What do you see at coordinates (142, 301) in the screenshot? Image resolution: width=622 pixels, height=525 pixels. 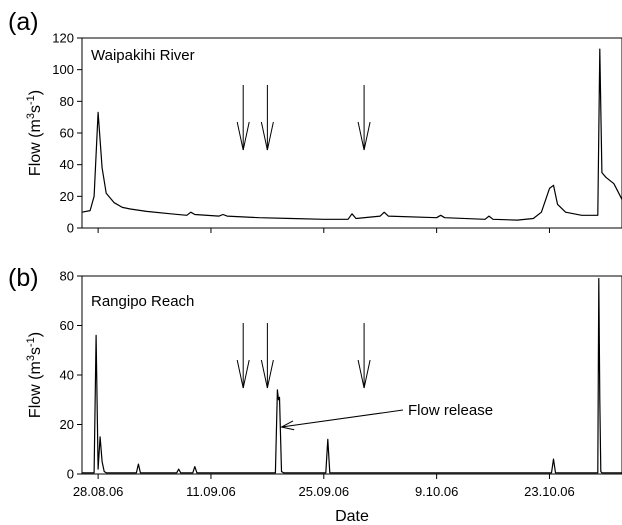 I see `panel-b-title: Rangipo Reach` at bounding box center [142, 301].